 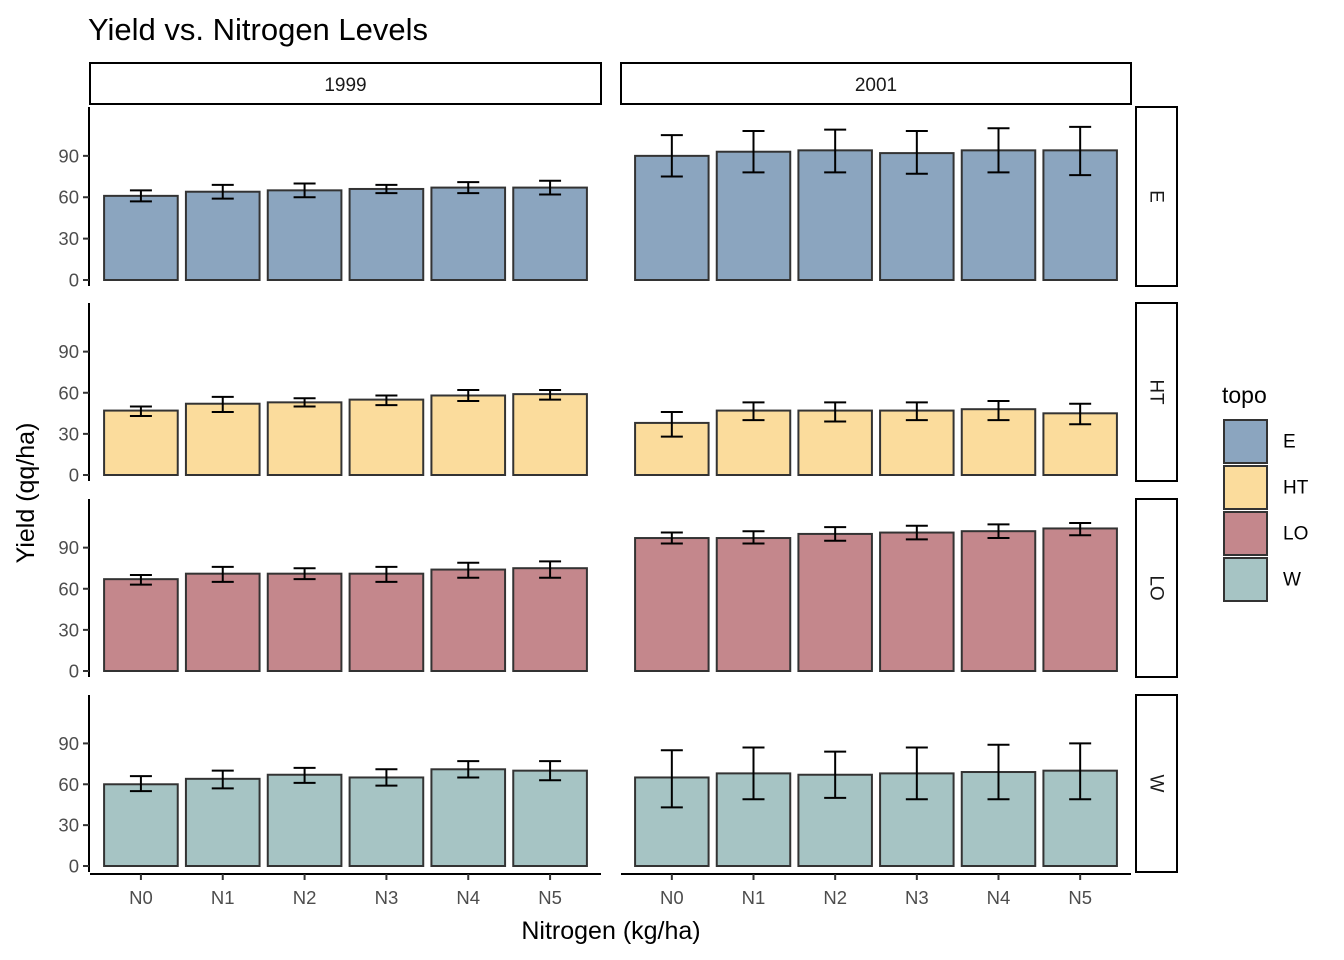 What do you see at coordinates (468, 897) in the screenshot?
I see `x-tick-label-n4: N4` at bounding box center [468, 897].